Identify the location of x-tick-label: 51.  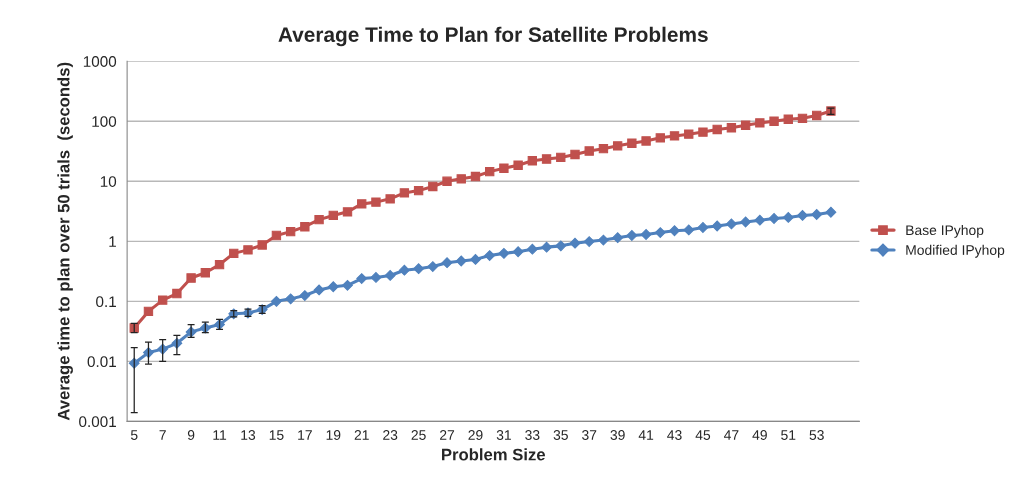
(788, 435).